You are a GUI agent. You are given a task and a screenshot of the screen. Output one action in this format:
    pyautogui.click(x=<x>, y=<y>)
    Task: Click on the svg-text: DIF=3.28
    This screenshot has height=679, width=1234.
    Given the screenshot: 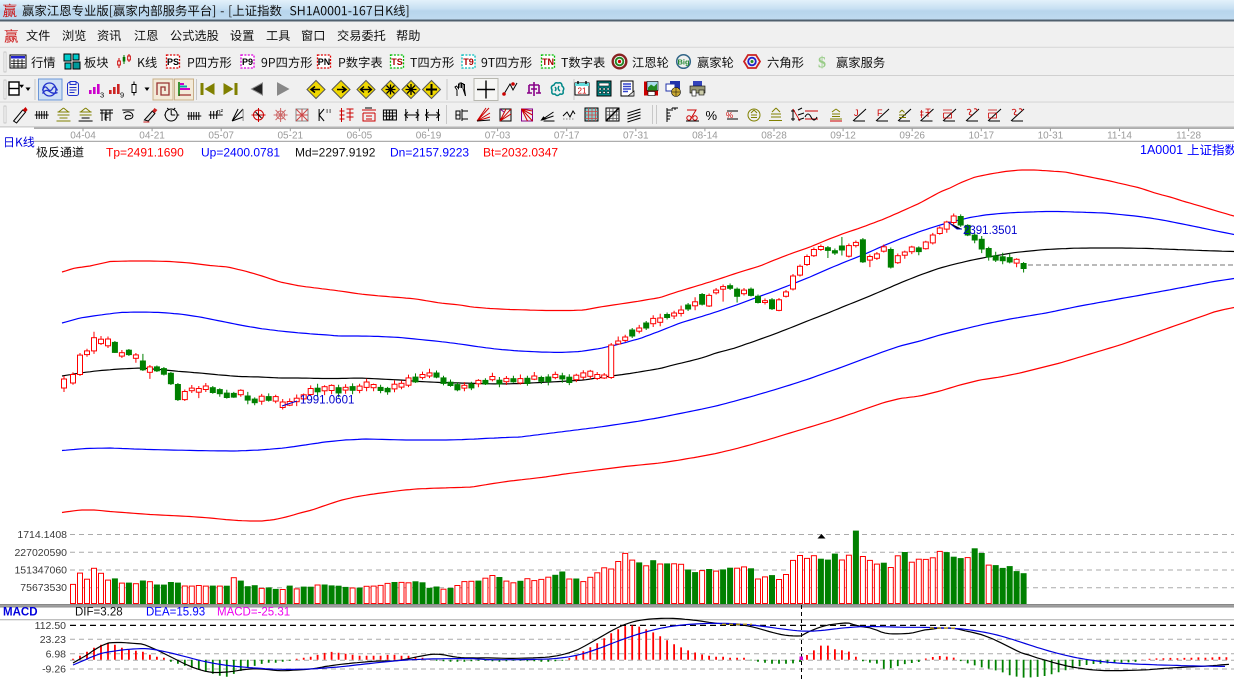 What is the action you would take?
    pyautogui.click(x=99, y=613)
    